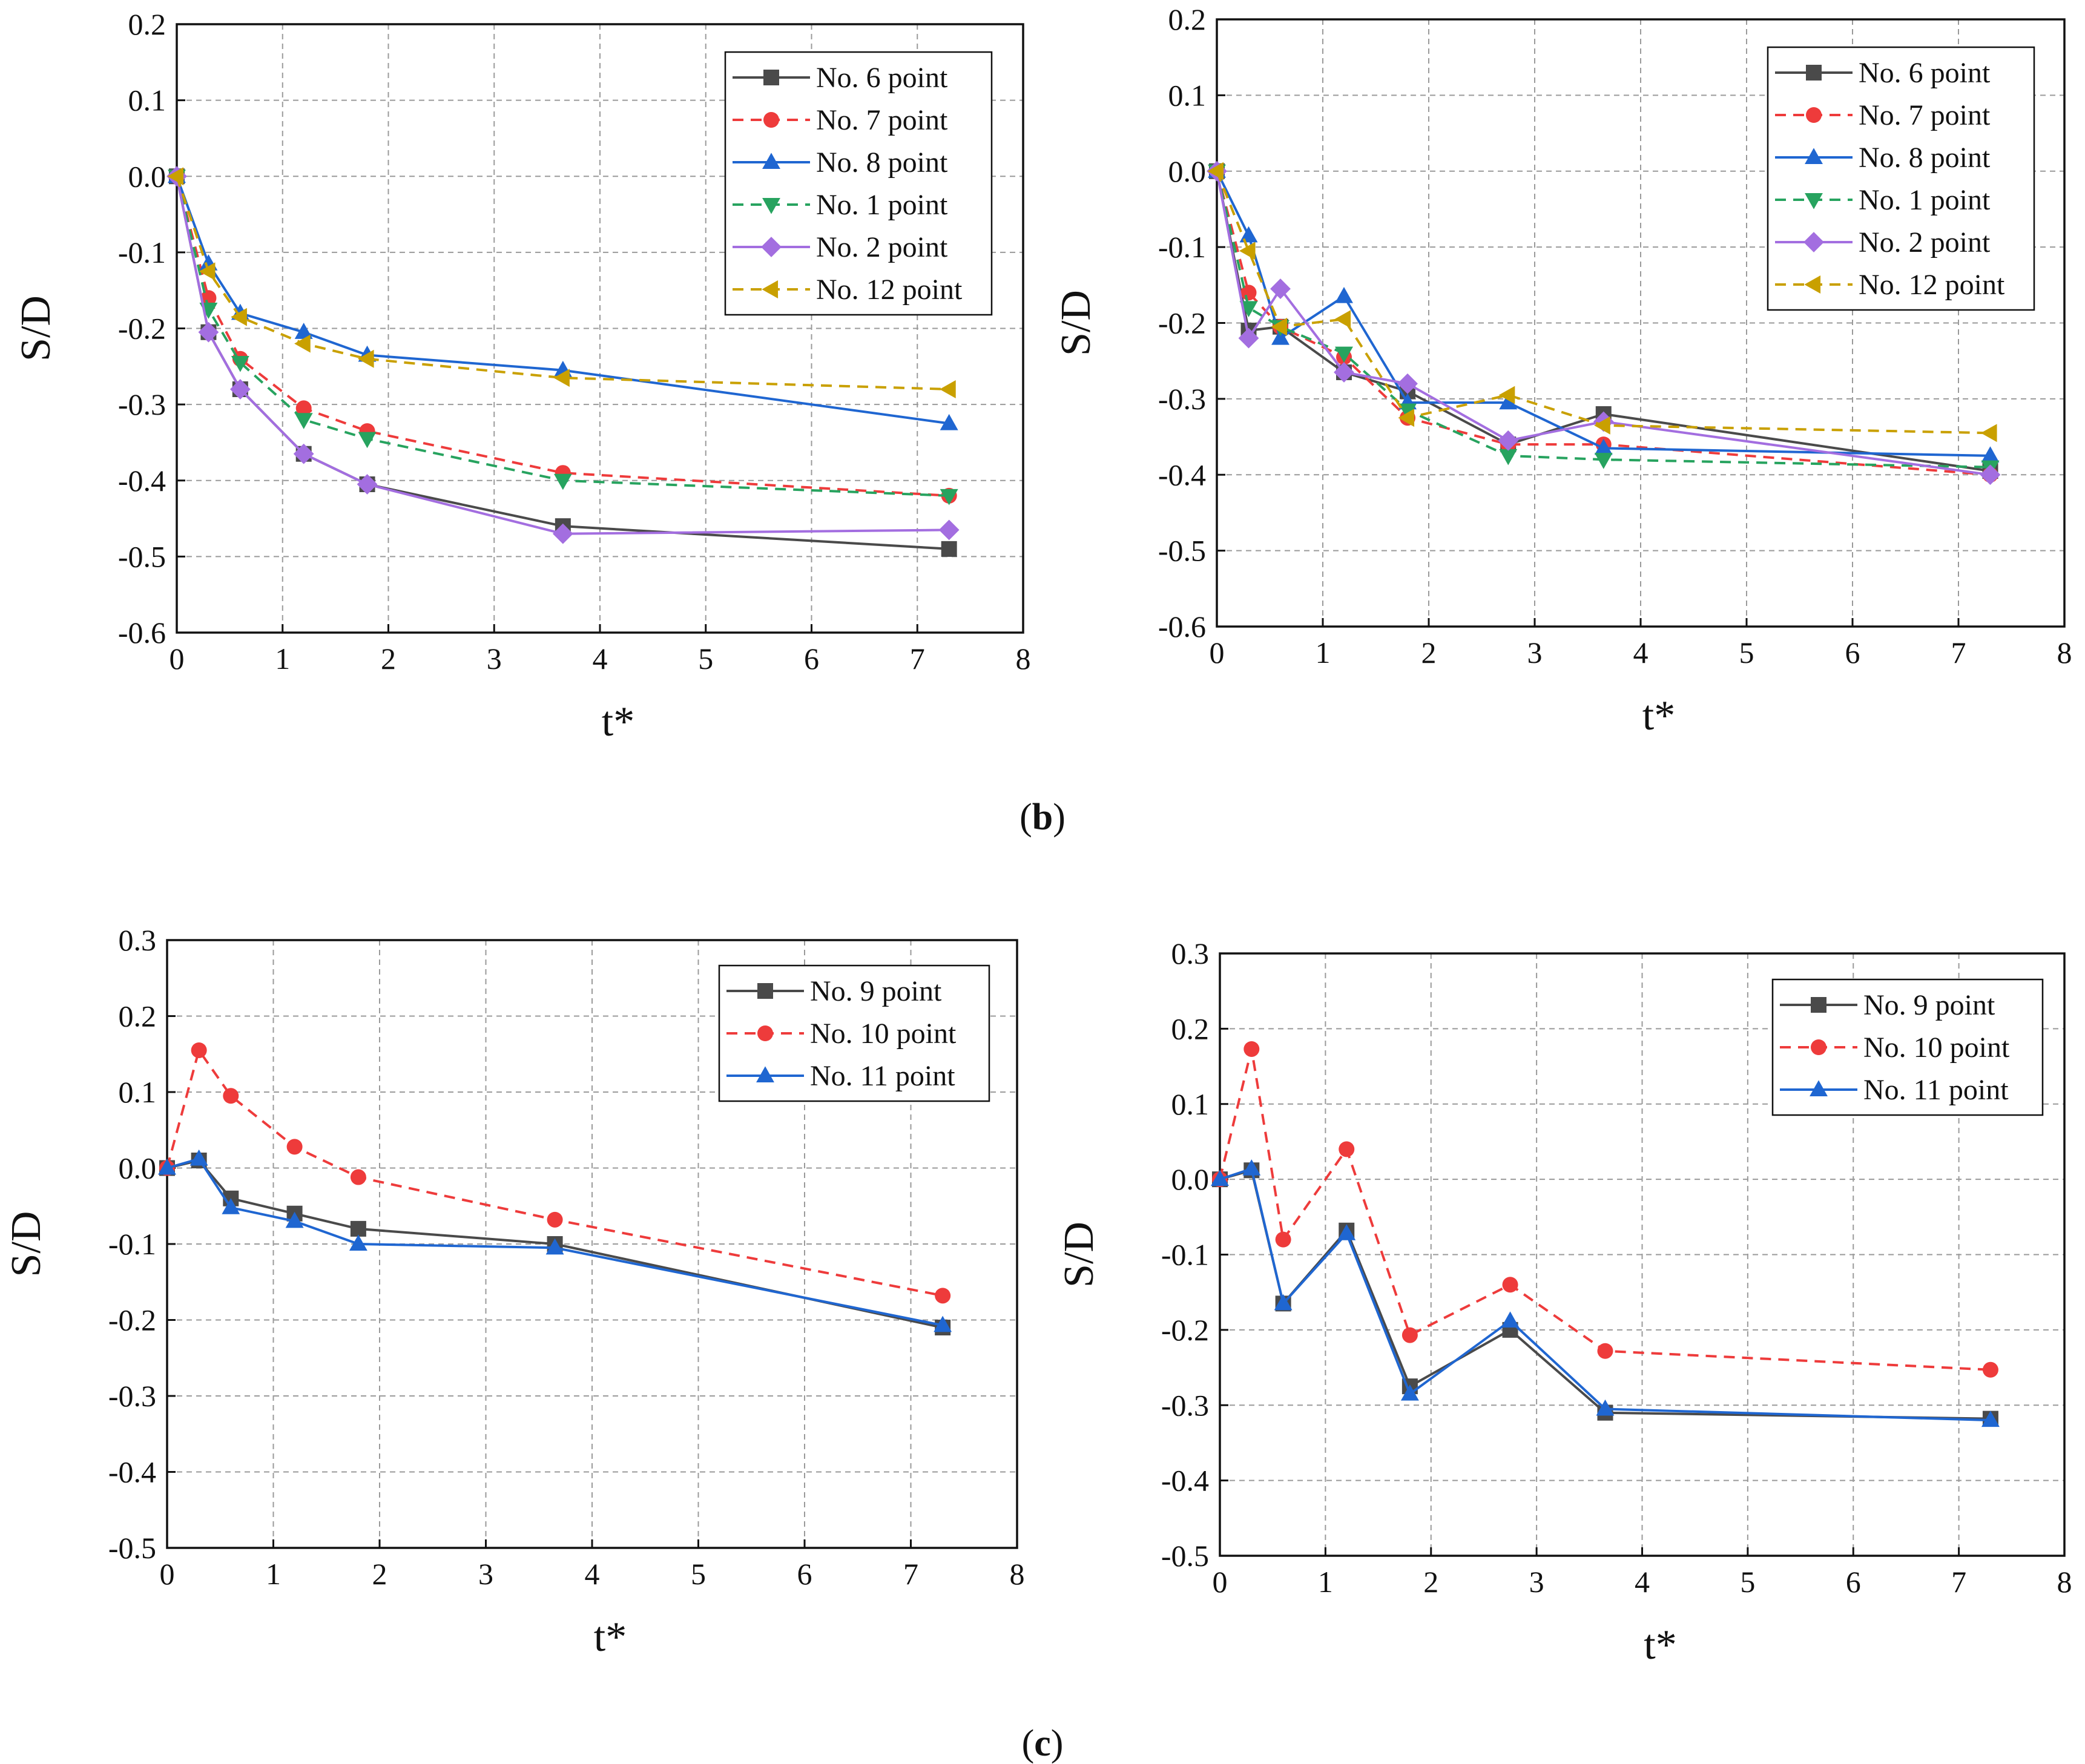 The height and width of the screenshot is (1764, 2085). Describe the element at coordinates (1079, 1255) in the screenshot. I see `y-axis-title: S/D` at that location.